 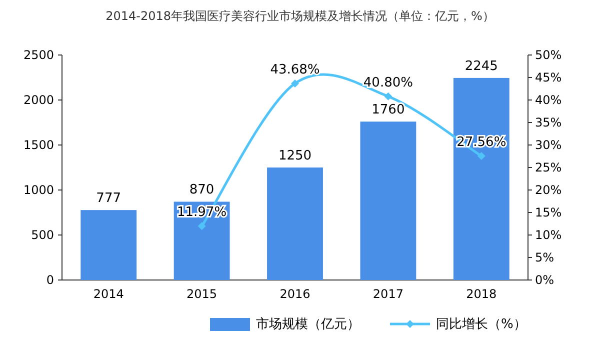 What do you see at coordinates (295, 156) in the screenshot?
I see `data-label: 1250` at bounding box center [295, 156].